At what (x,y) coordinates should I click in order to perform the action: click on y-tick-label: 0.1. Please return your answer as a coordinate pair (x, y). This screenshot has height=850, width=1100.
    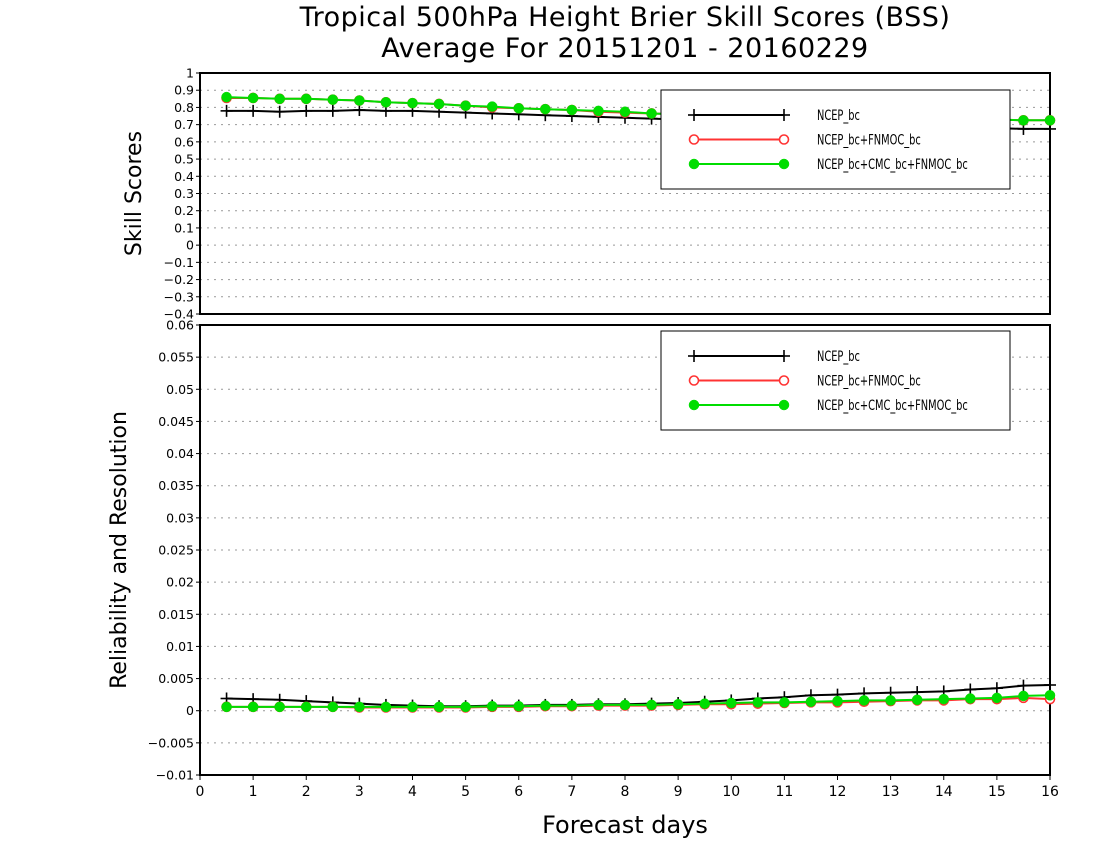
    Looking at the image, I should click on (184, 227).